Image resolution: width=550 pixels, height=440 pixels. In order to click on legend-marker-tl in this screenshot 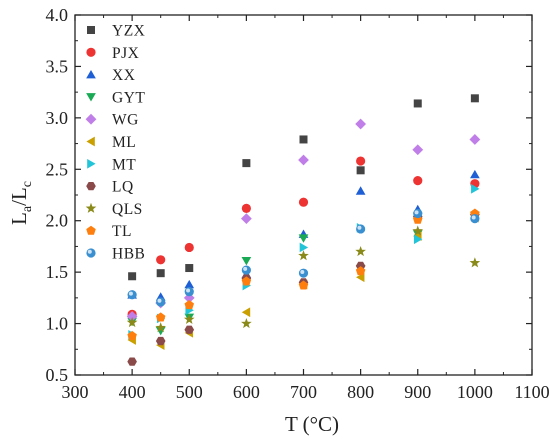, I will do `click(91, 230)`.